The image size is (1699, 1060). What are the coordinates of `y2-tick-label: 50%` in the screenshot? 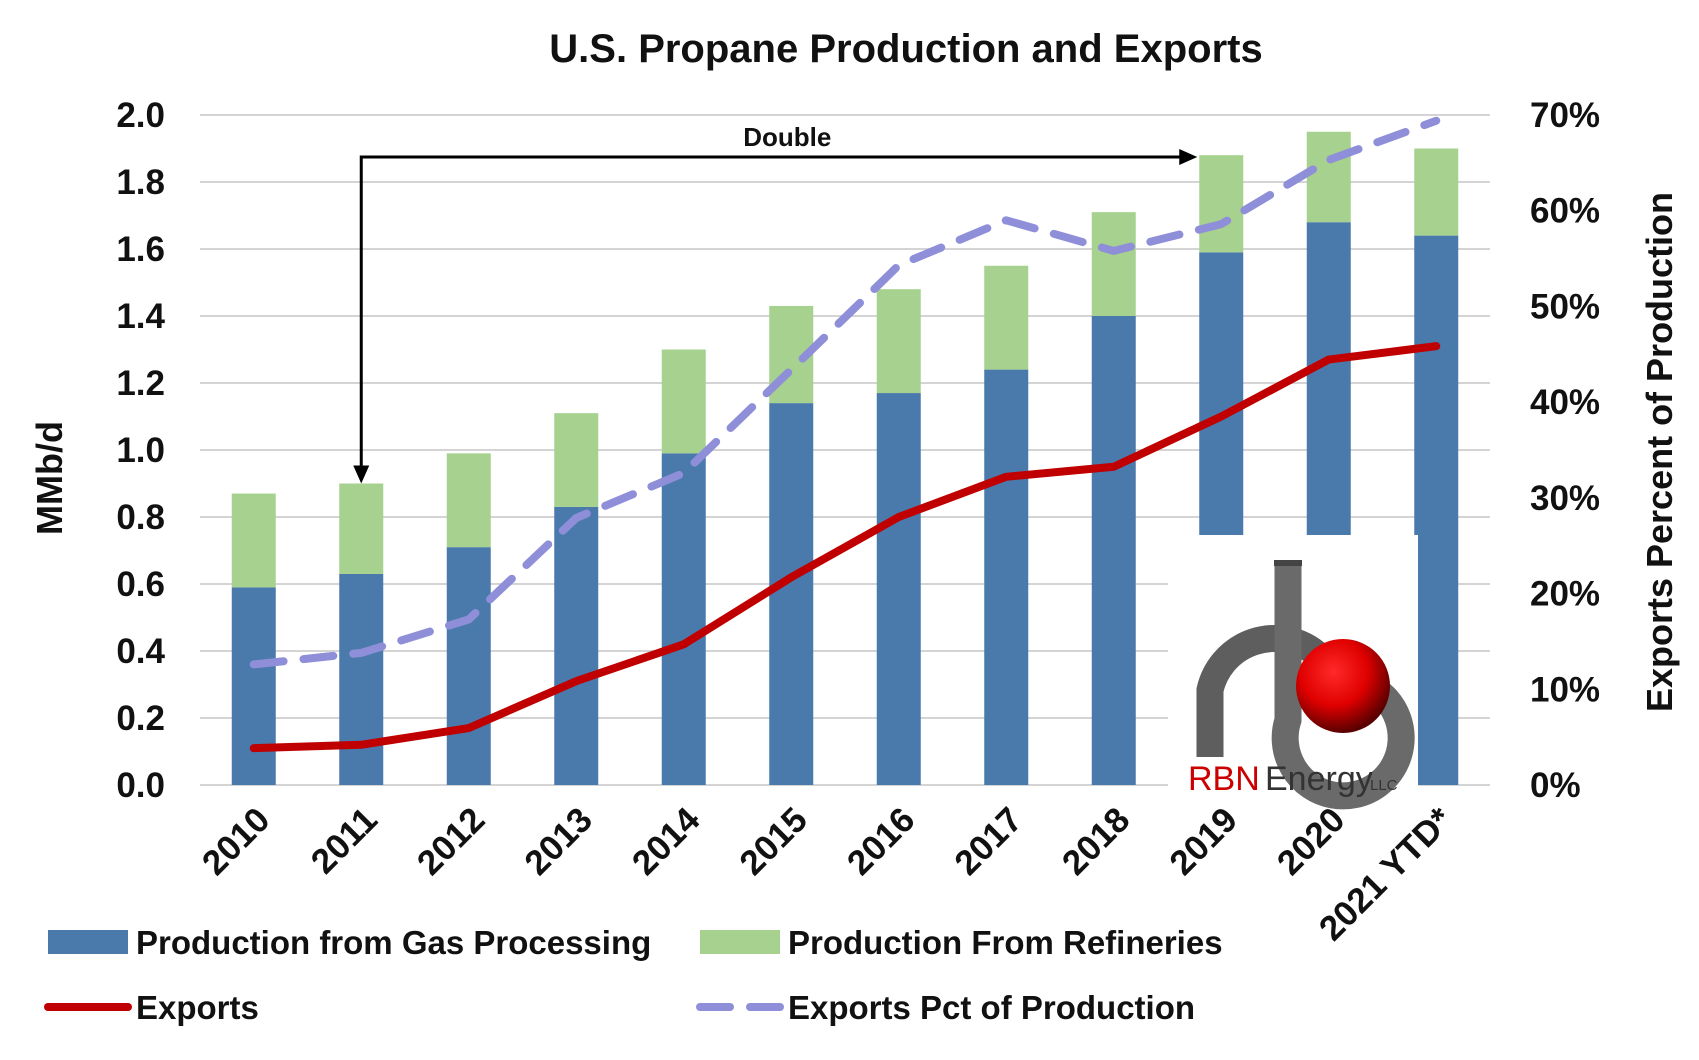 It's located at (1565, 306).